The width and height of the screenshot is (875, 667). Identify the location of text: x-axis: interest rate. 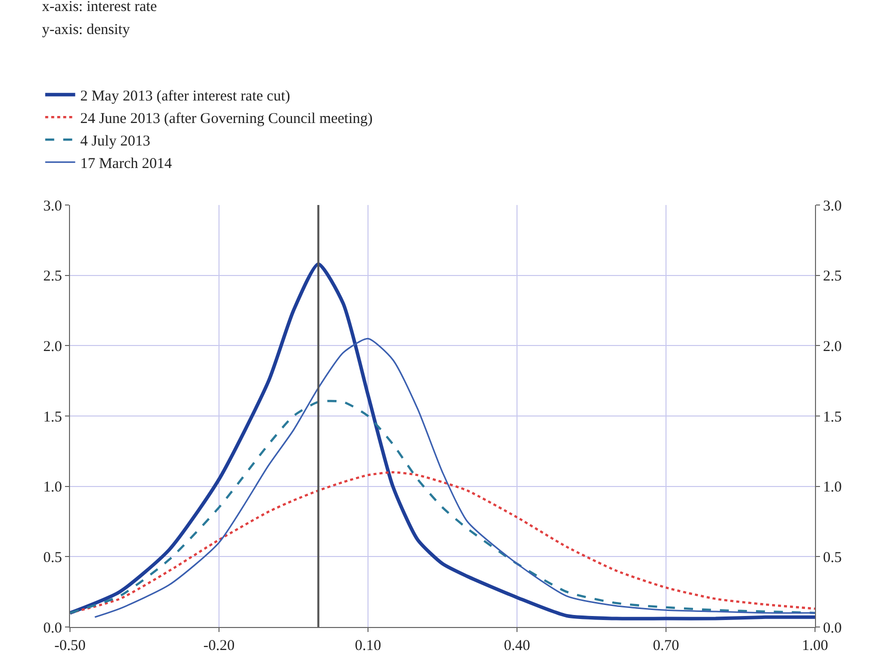
(100, 7).